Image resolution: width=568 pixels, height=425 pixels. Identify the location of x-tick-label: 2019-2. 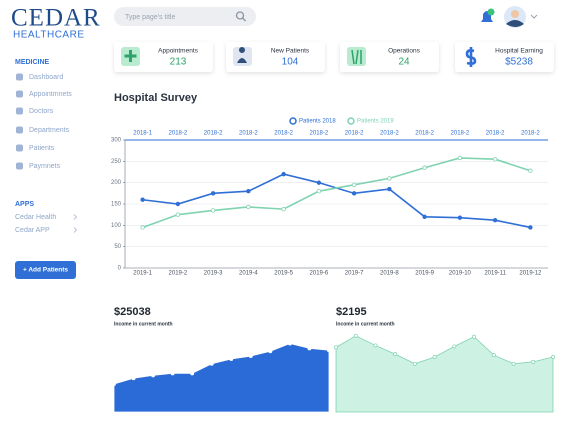
(178, 274).